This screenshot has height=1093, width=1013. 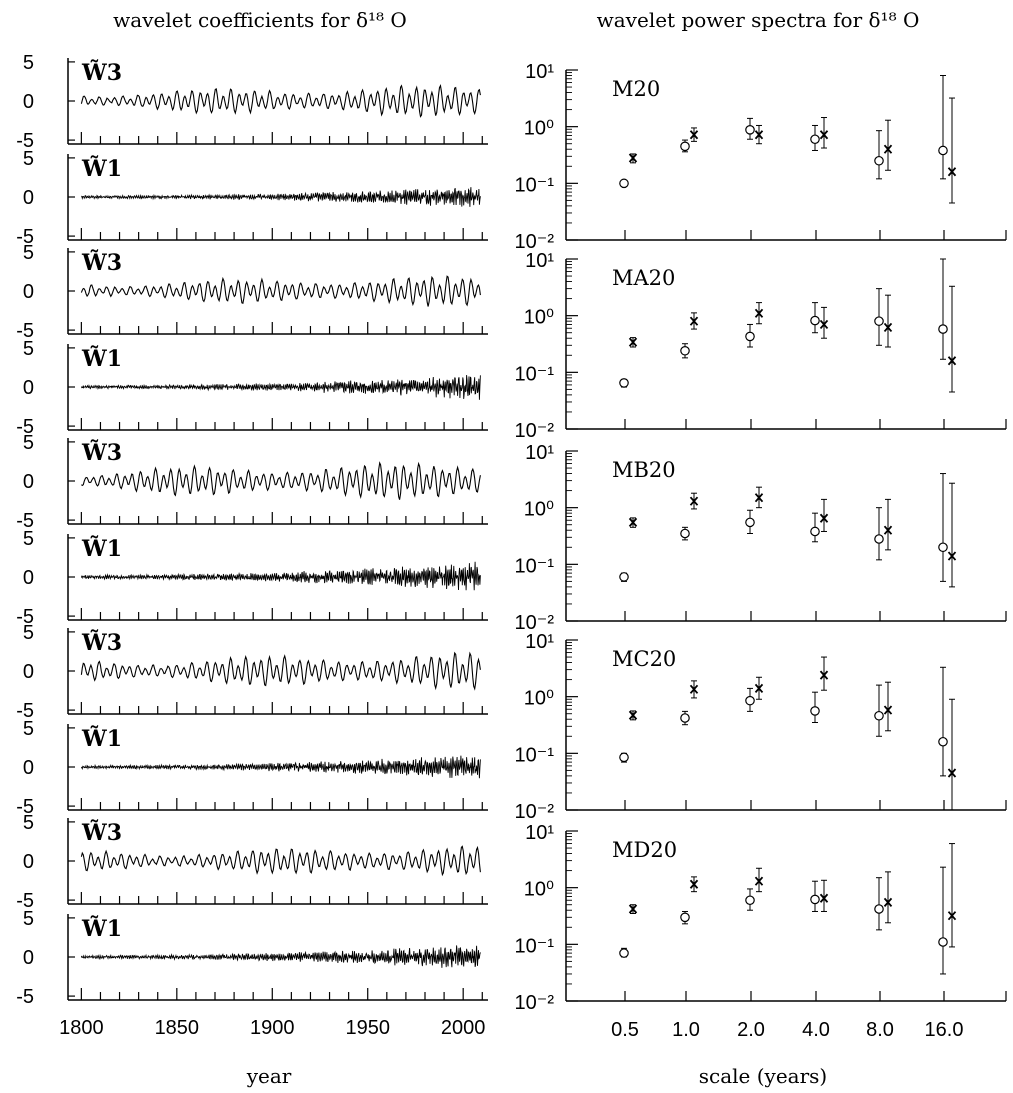 What do you see at coordinates (636, 89) in the screenshot?
I see `panel-label: M20` at bounding box center [636, 89].